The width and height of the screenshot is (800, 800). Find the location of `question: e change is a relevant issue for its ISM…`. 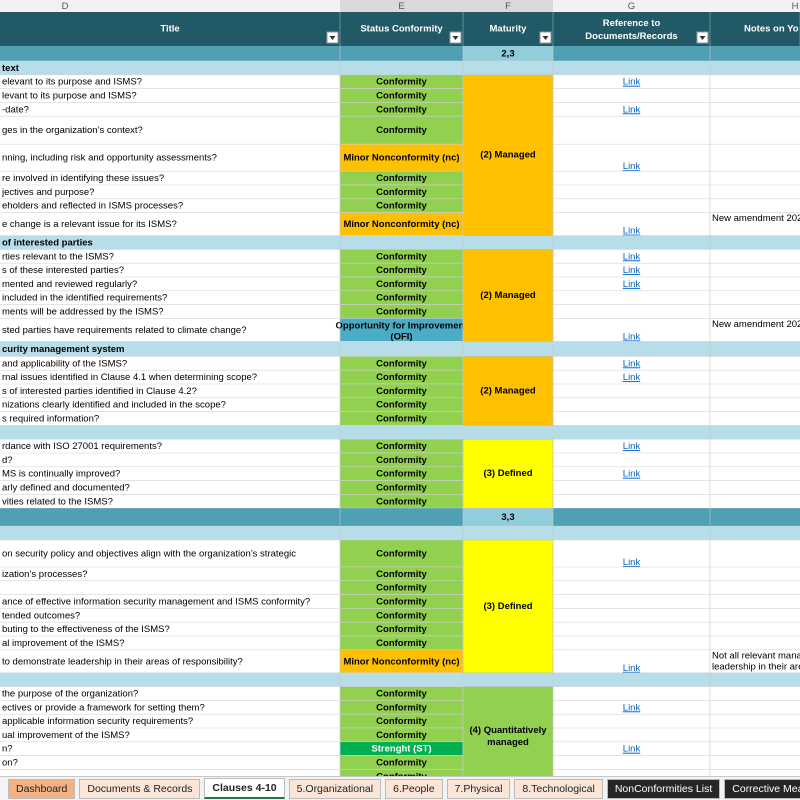

question: e change is a relevant issue for its ISM… is located at coordinates (89, 224).